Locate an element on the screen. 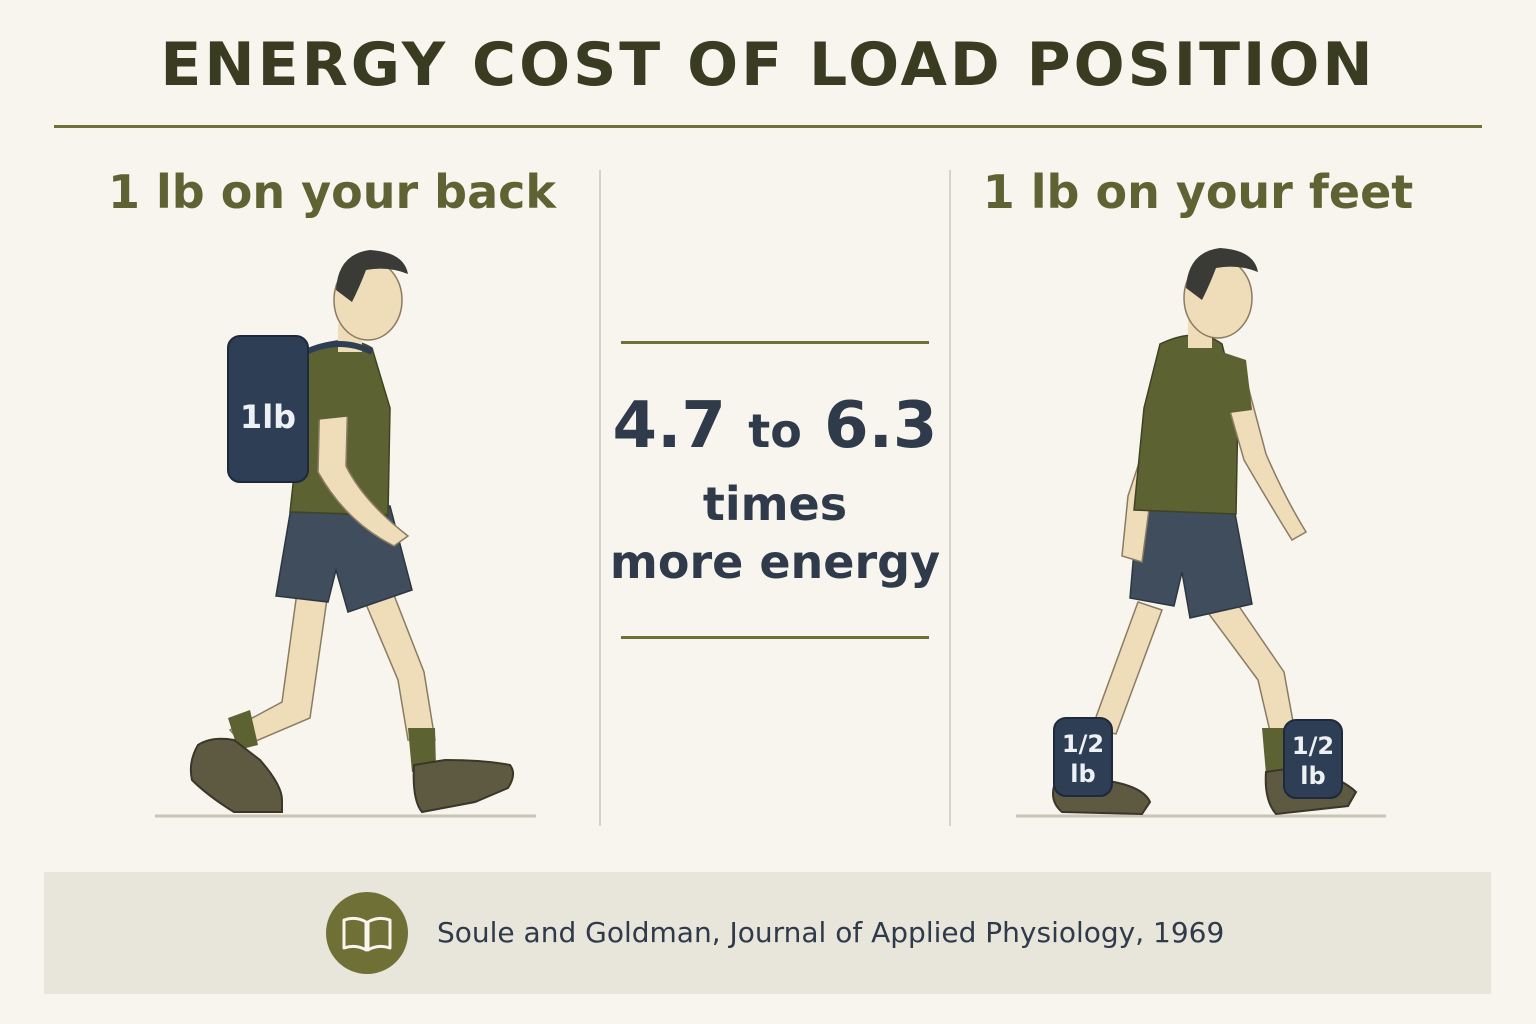 Image resolution: width=1536 pixels, height=1024 pixels. feet-load-heading: 1 lb on your feet is located at coordinates (1198, 192).